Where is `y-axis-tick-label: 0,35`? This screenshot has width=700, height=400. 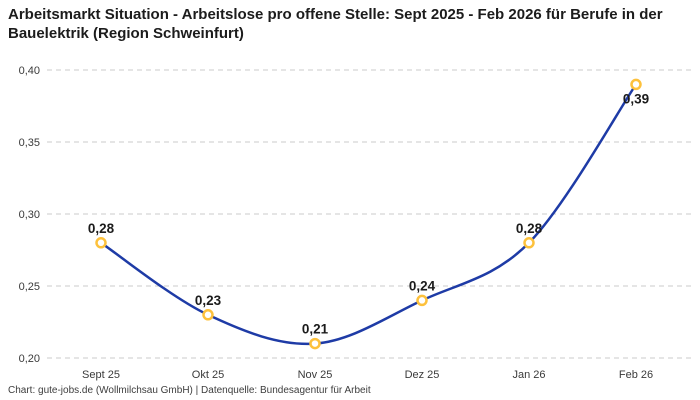 y-axis-tick-label: 0,35 is located at coordinates (29, 143).